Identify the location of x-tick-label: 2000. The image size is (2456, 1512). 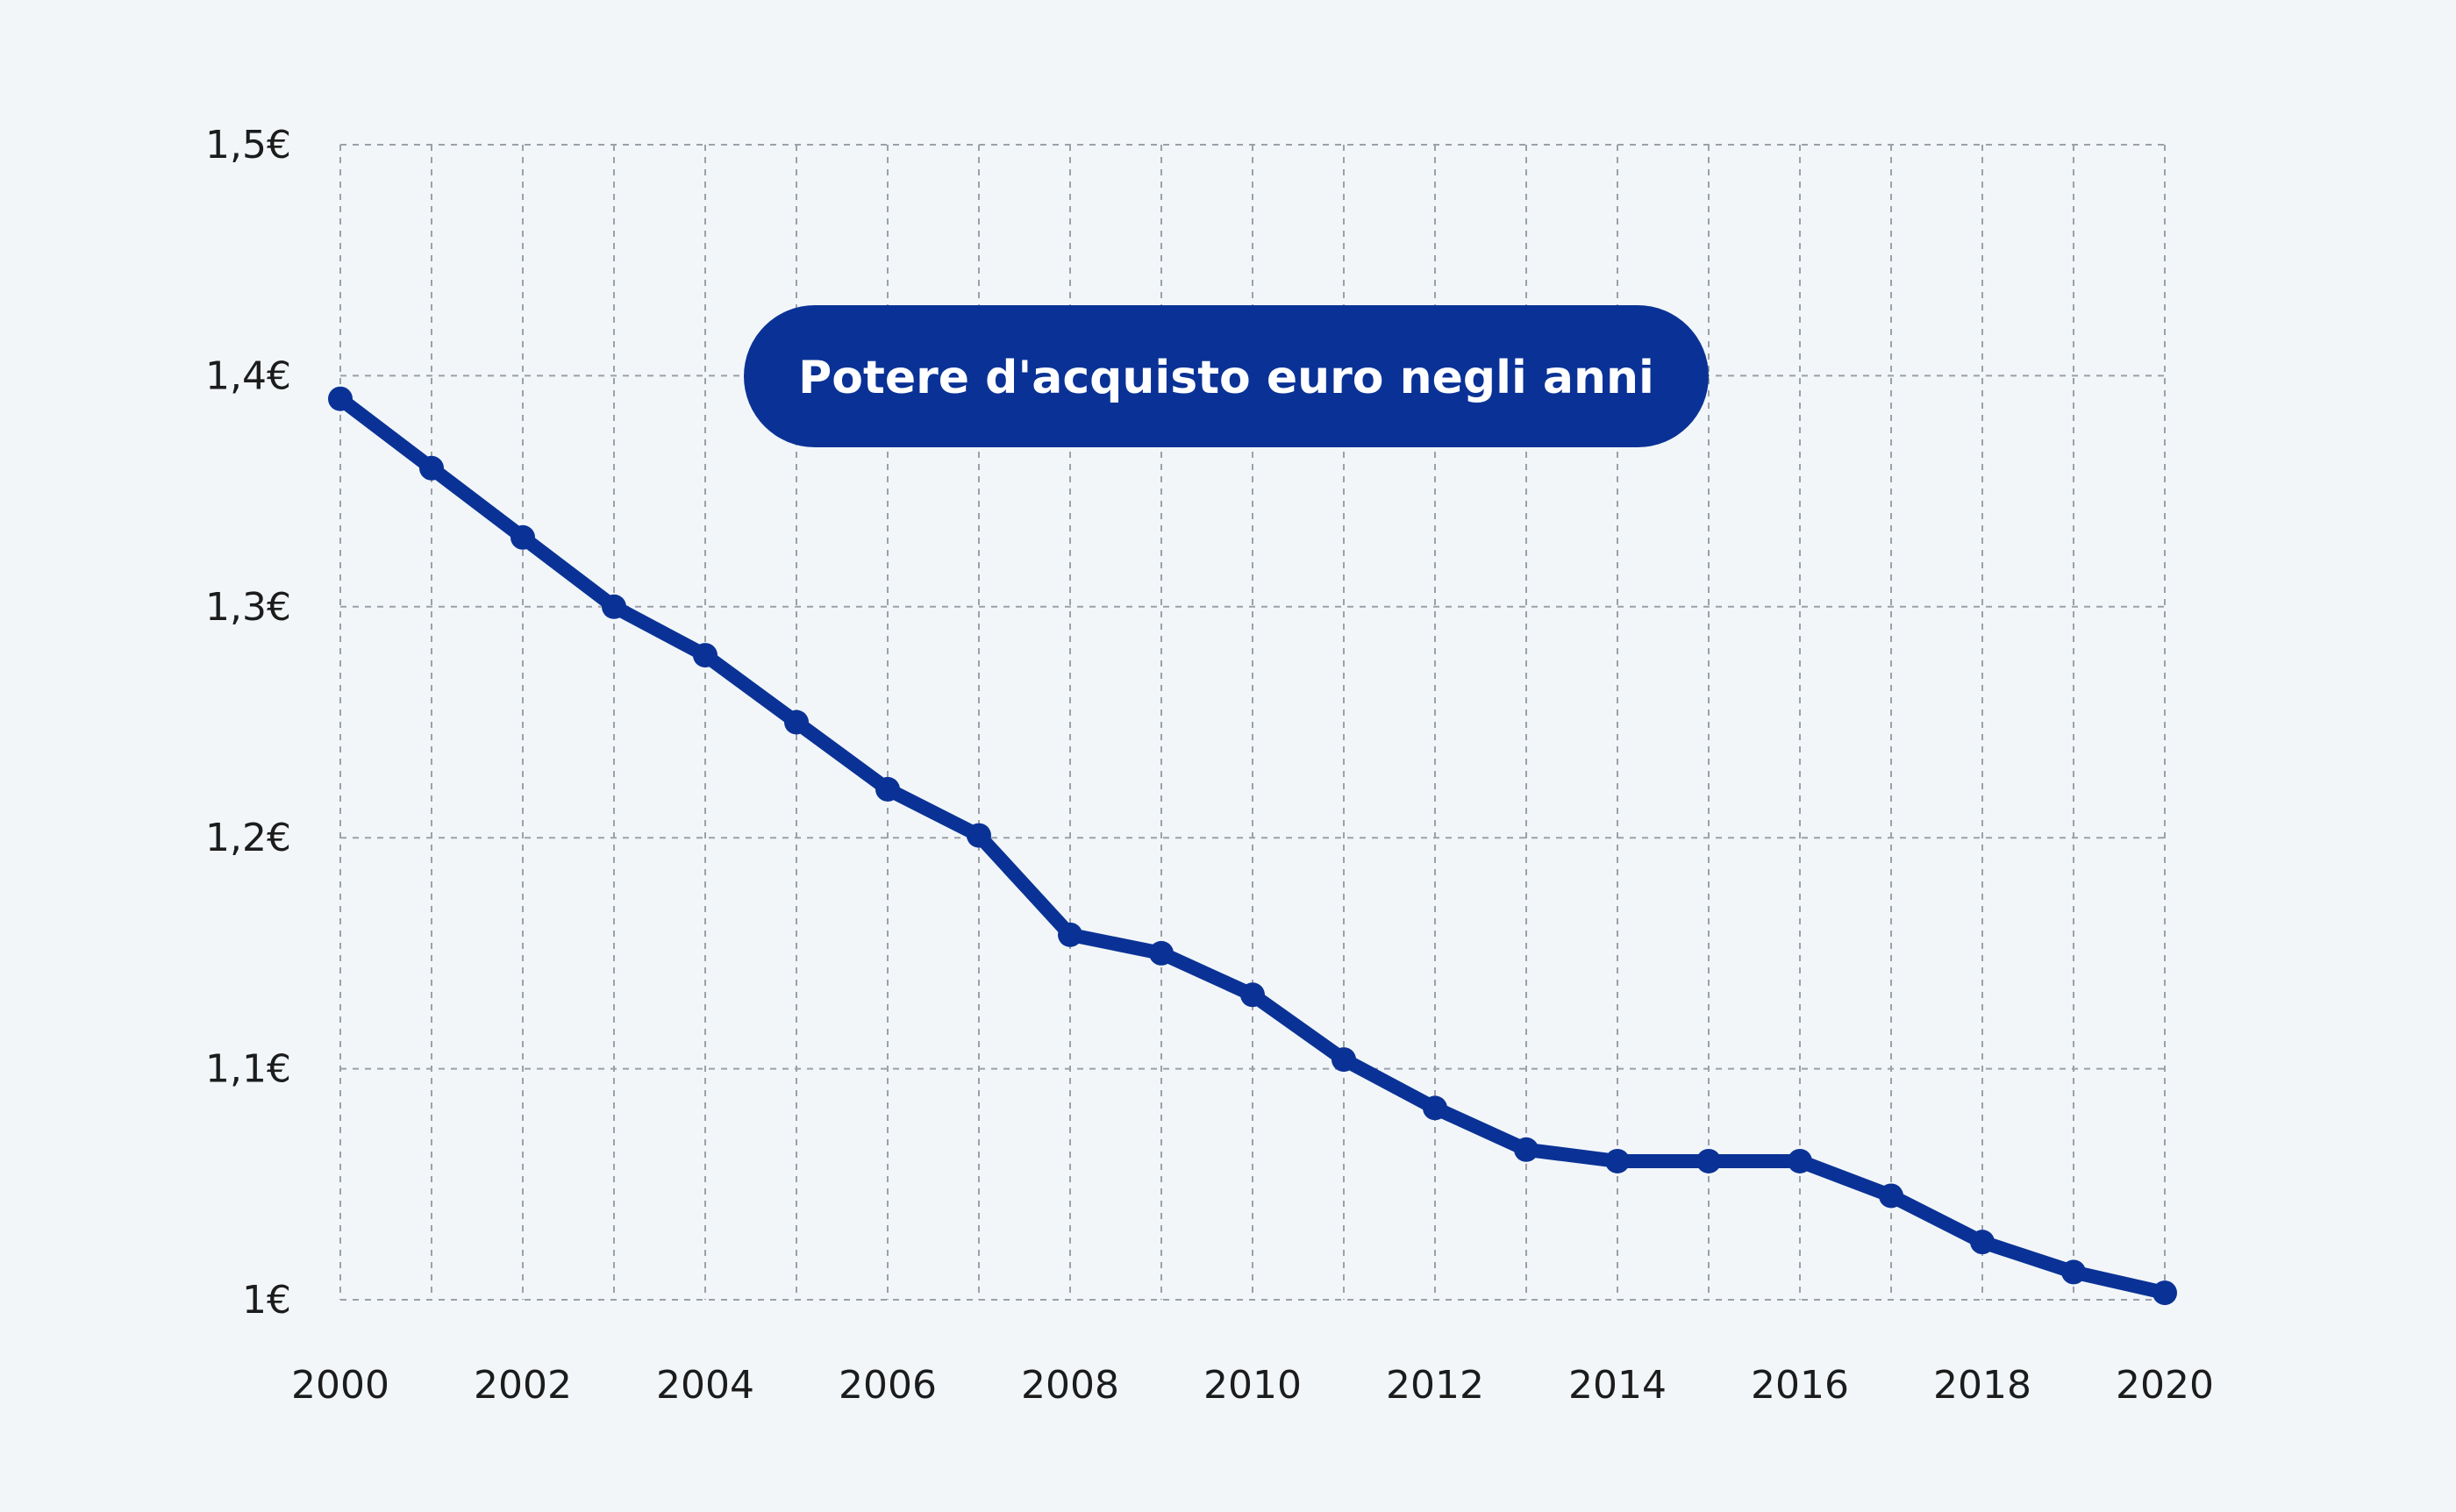
(340, 1385).